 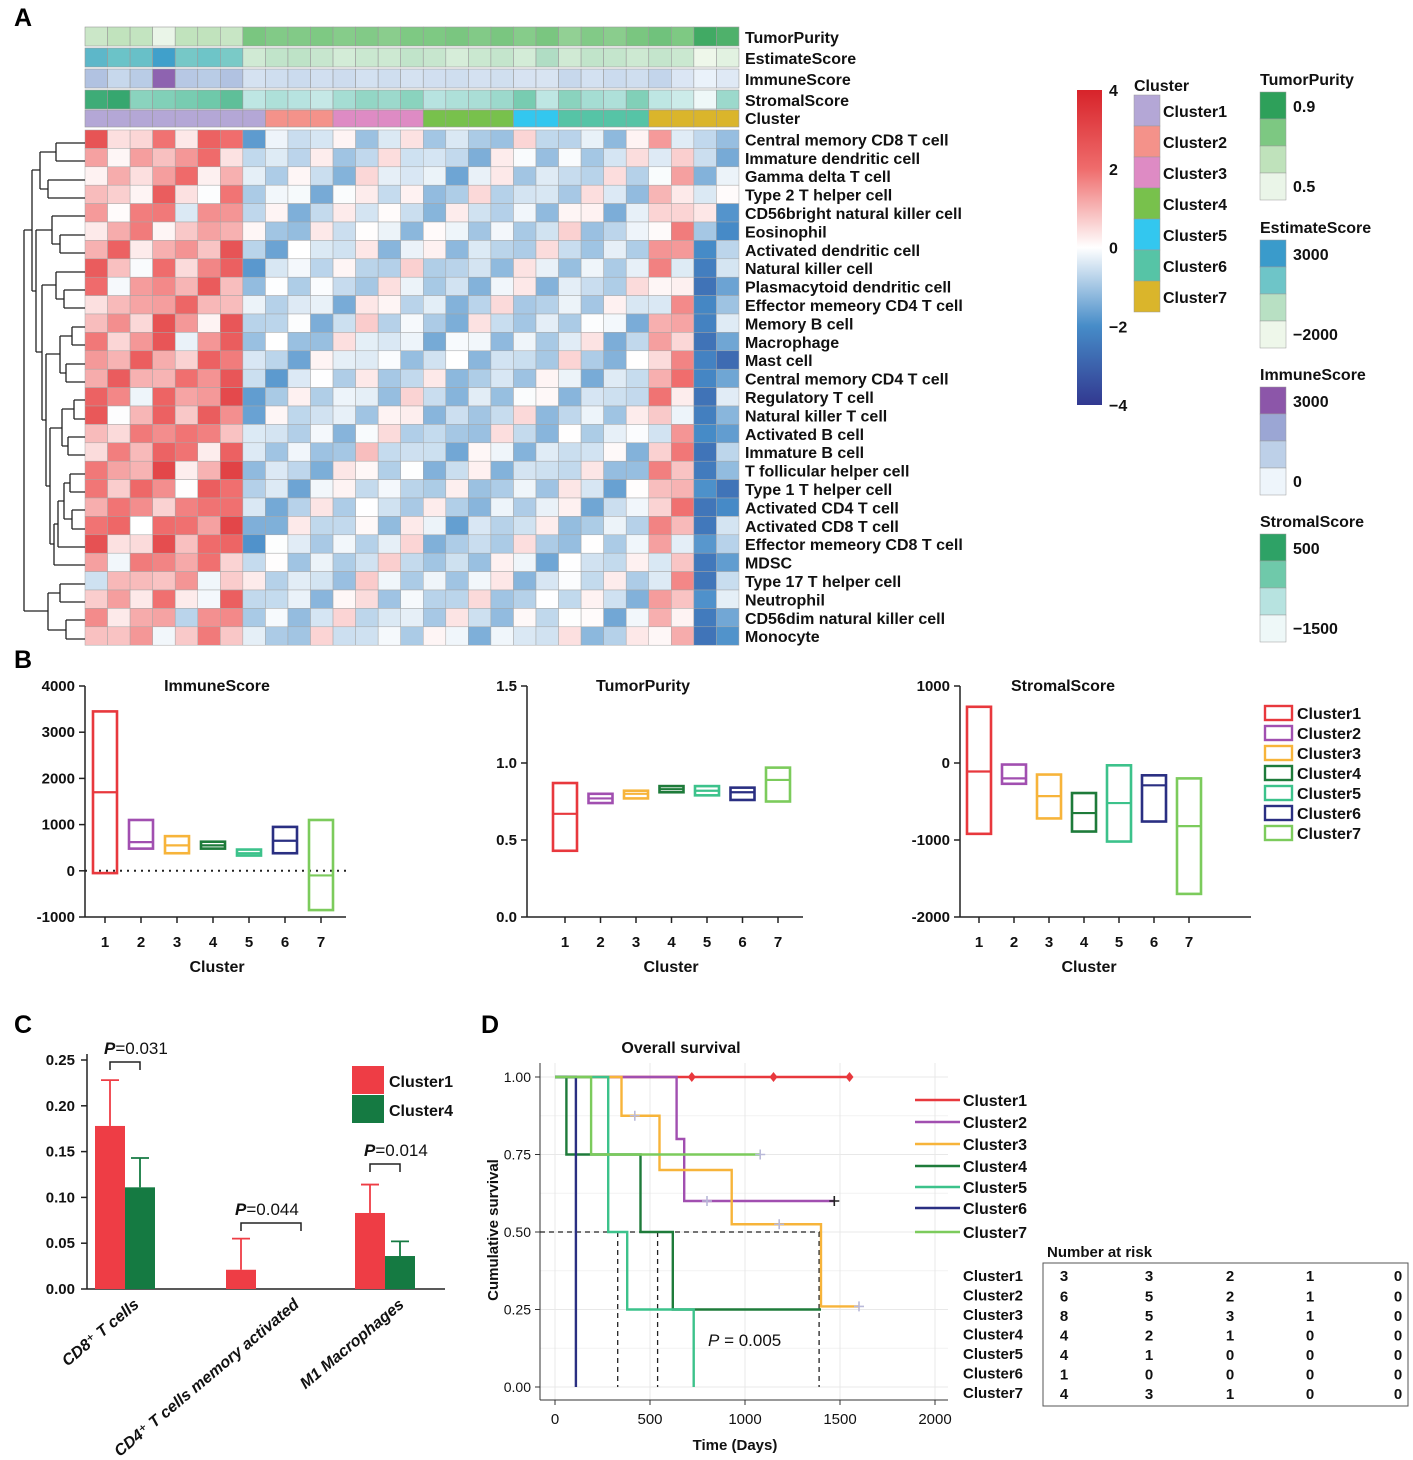 What do you see at coordinates (1329, 794) in the screenshot?
I see `legend-label: Cluster5` at bounding box center [1329, 794].